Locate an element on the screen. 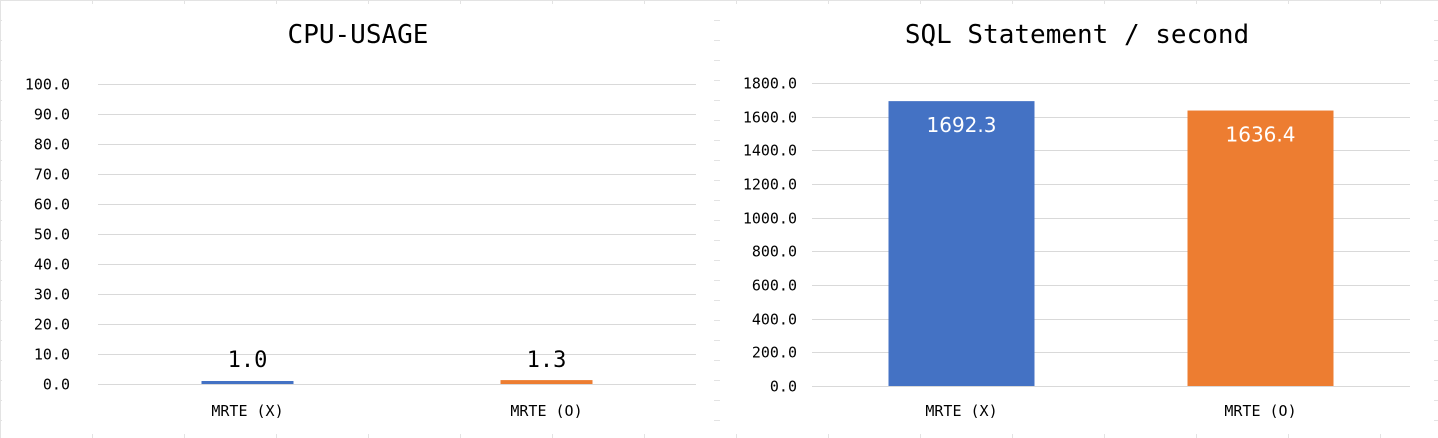 The height and width of the screenshot is (438, 1438). data-label: 1636.4 is located at coordinates (1261, 135).